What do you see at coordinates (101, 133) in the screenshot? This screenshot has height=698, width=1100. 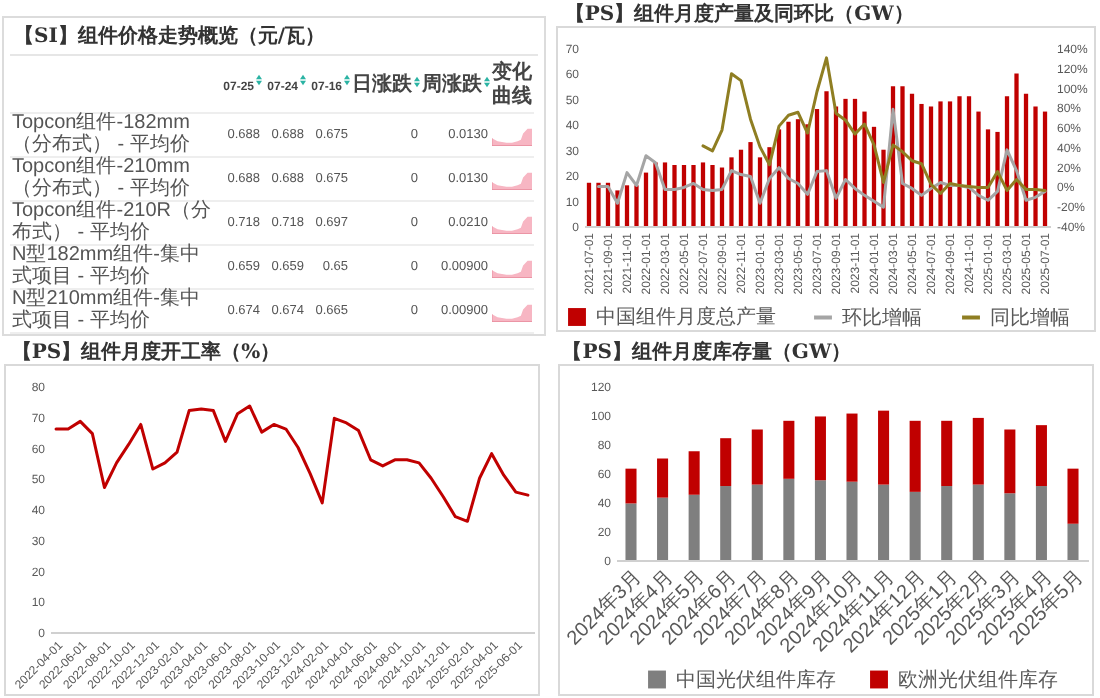 I see `category-label: Topcon组件-182mm（分布式） - 平均价` at bounding box center [101, 133].